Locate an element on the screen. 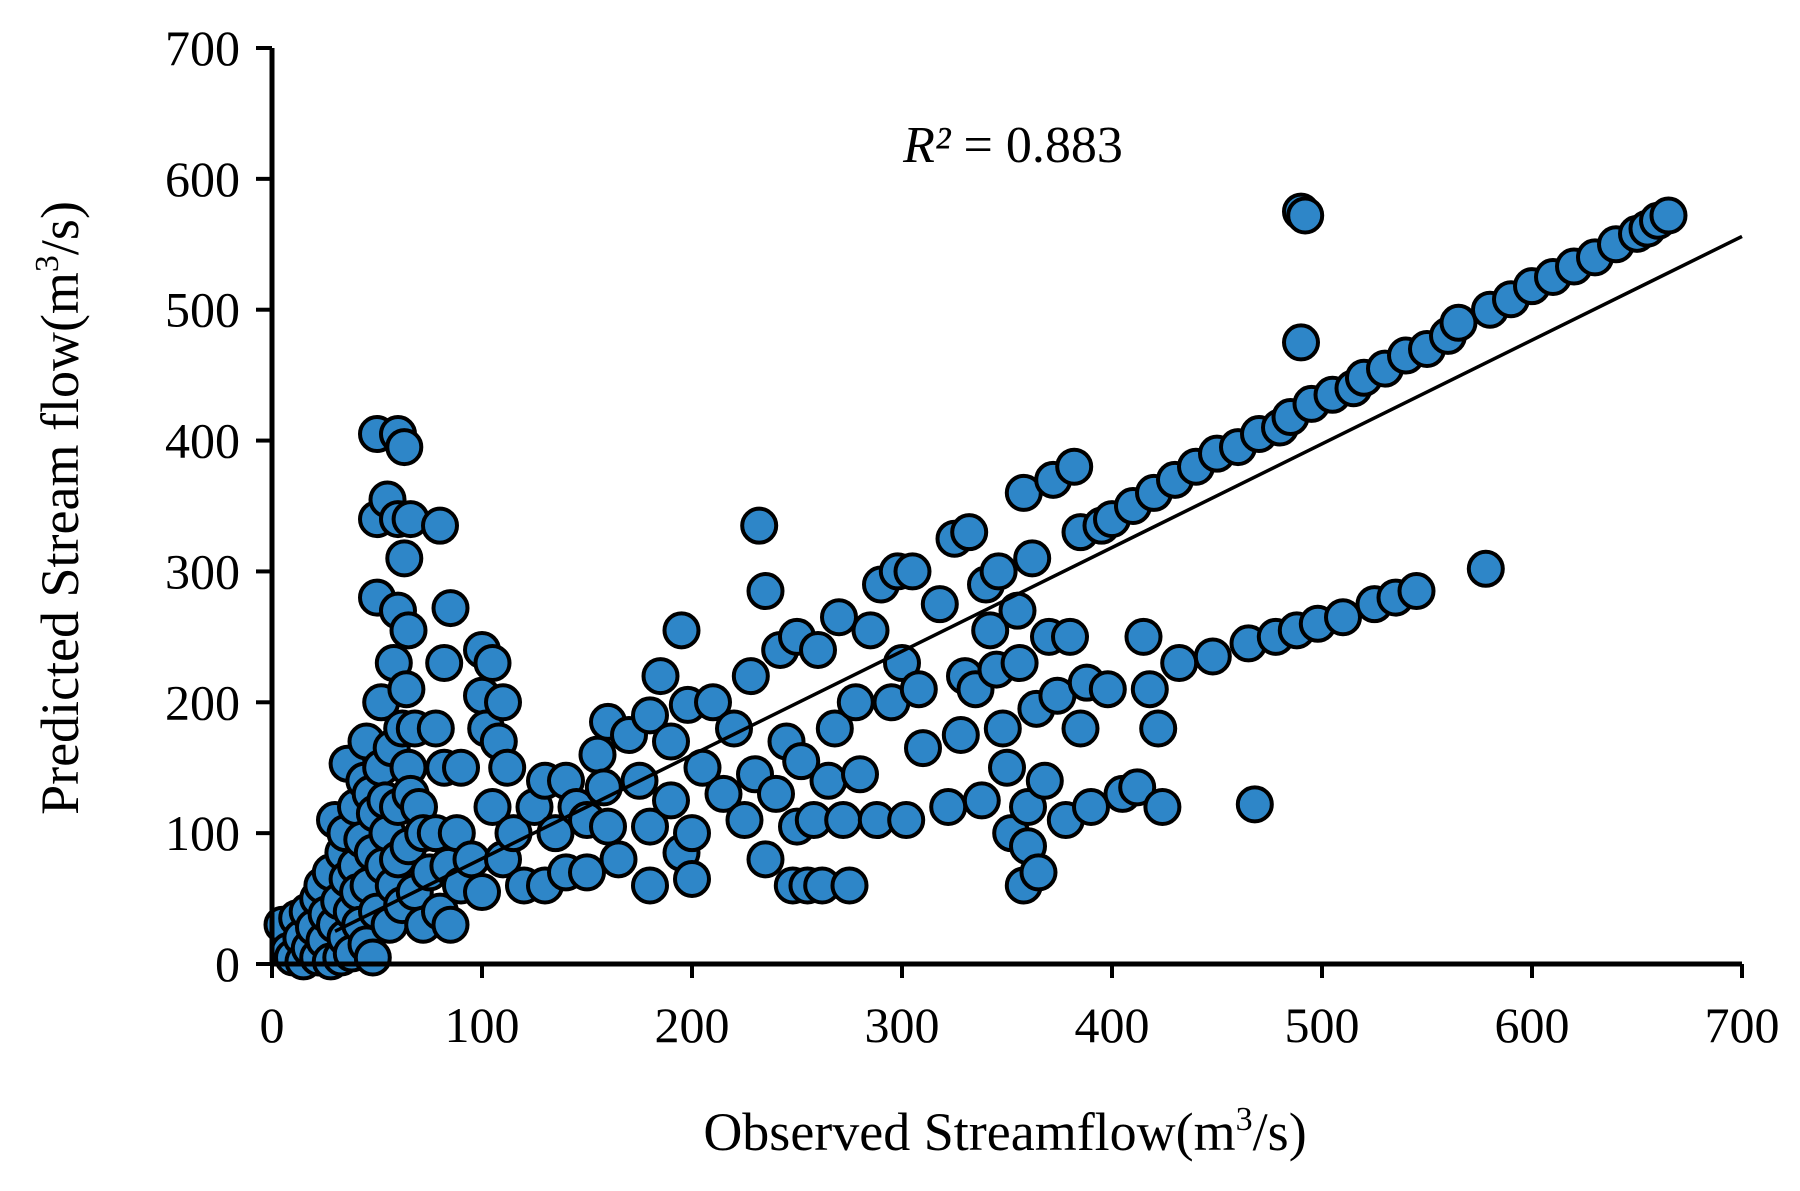 This screenshot has width=1800, height=1191. x-tick-label: 300 is located at coordinates (902, 1025).